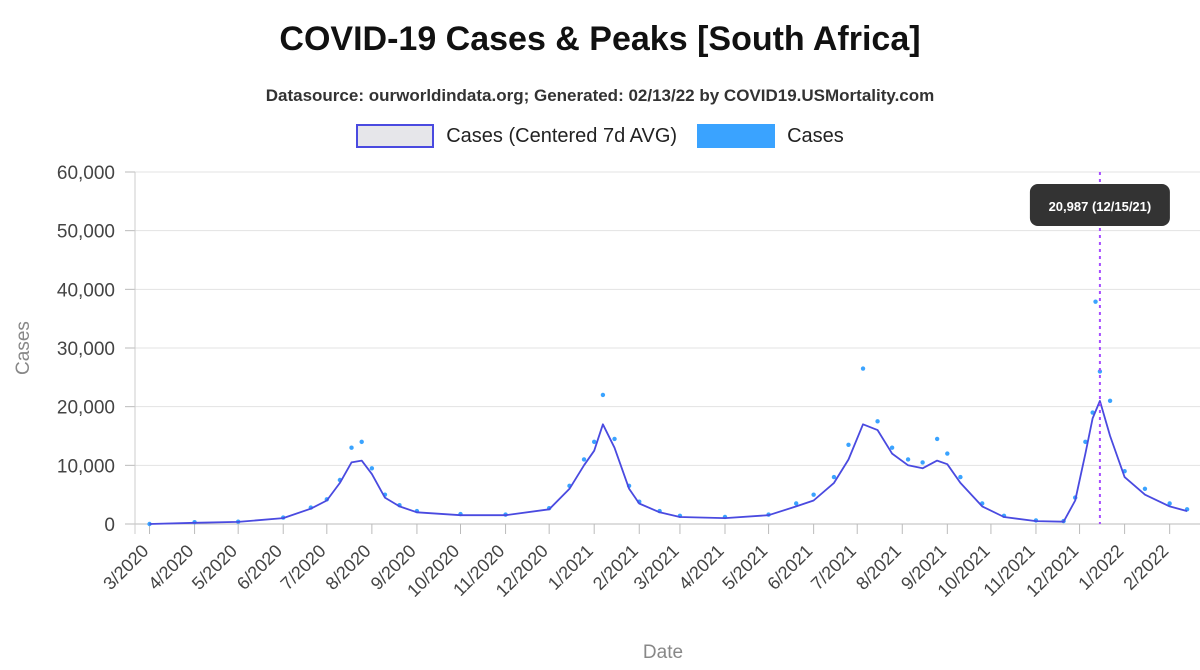 The image size is (1200, 670). I want to click on y-axis-title: Cases, so click(23, 348).